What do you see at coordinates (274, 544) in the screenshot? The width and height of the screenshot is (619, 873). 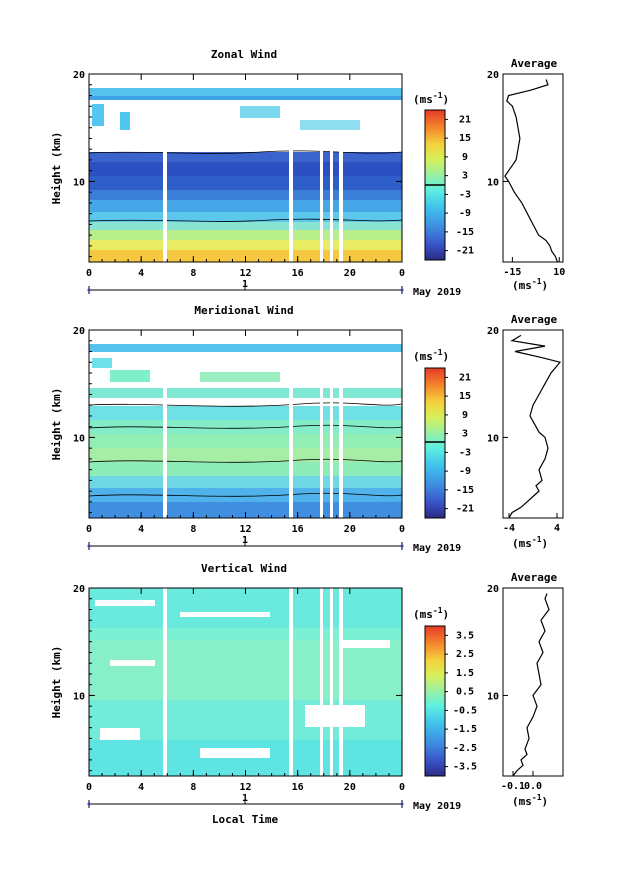 I see `meridional-day-axis: 1 May 2019` at bounding box center [274, 544].